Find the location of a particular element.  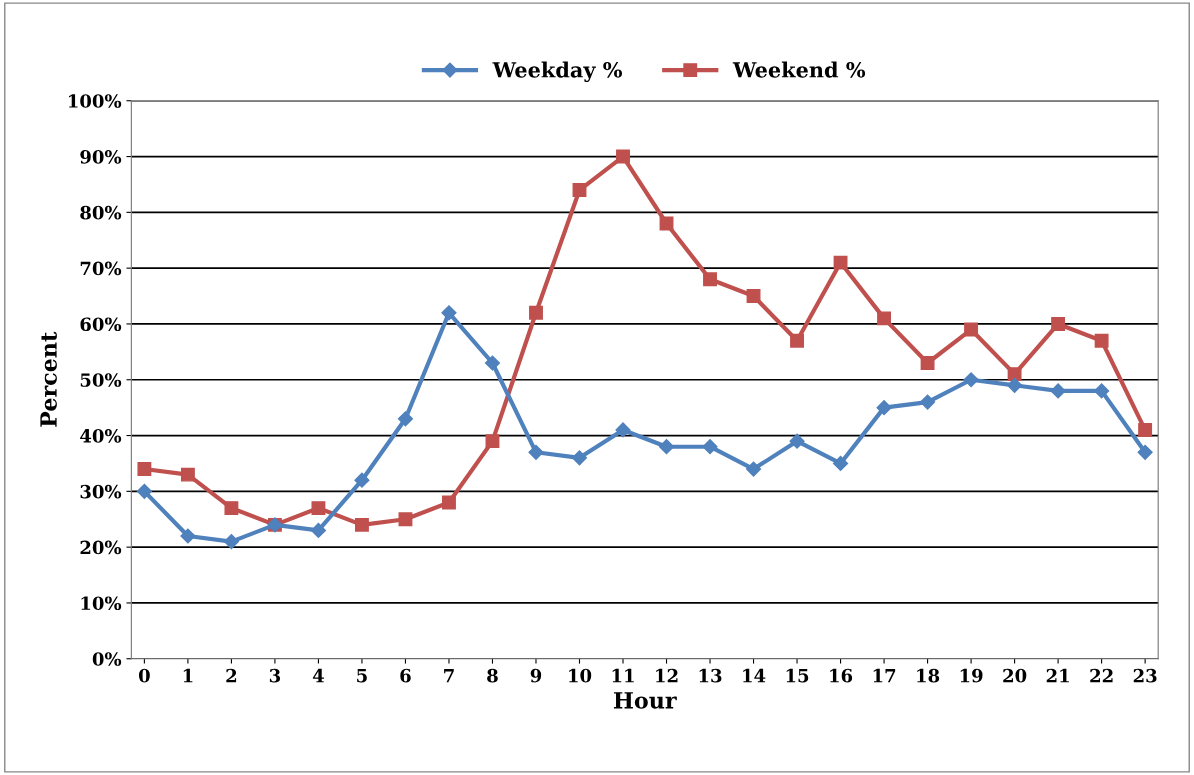

x-tick-label: 23 is located at coordinates (1145, 675).